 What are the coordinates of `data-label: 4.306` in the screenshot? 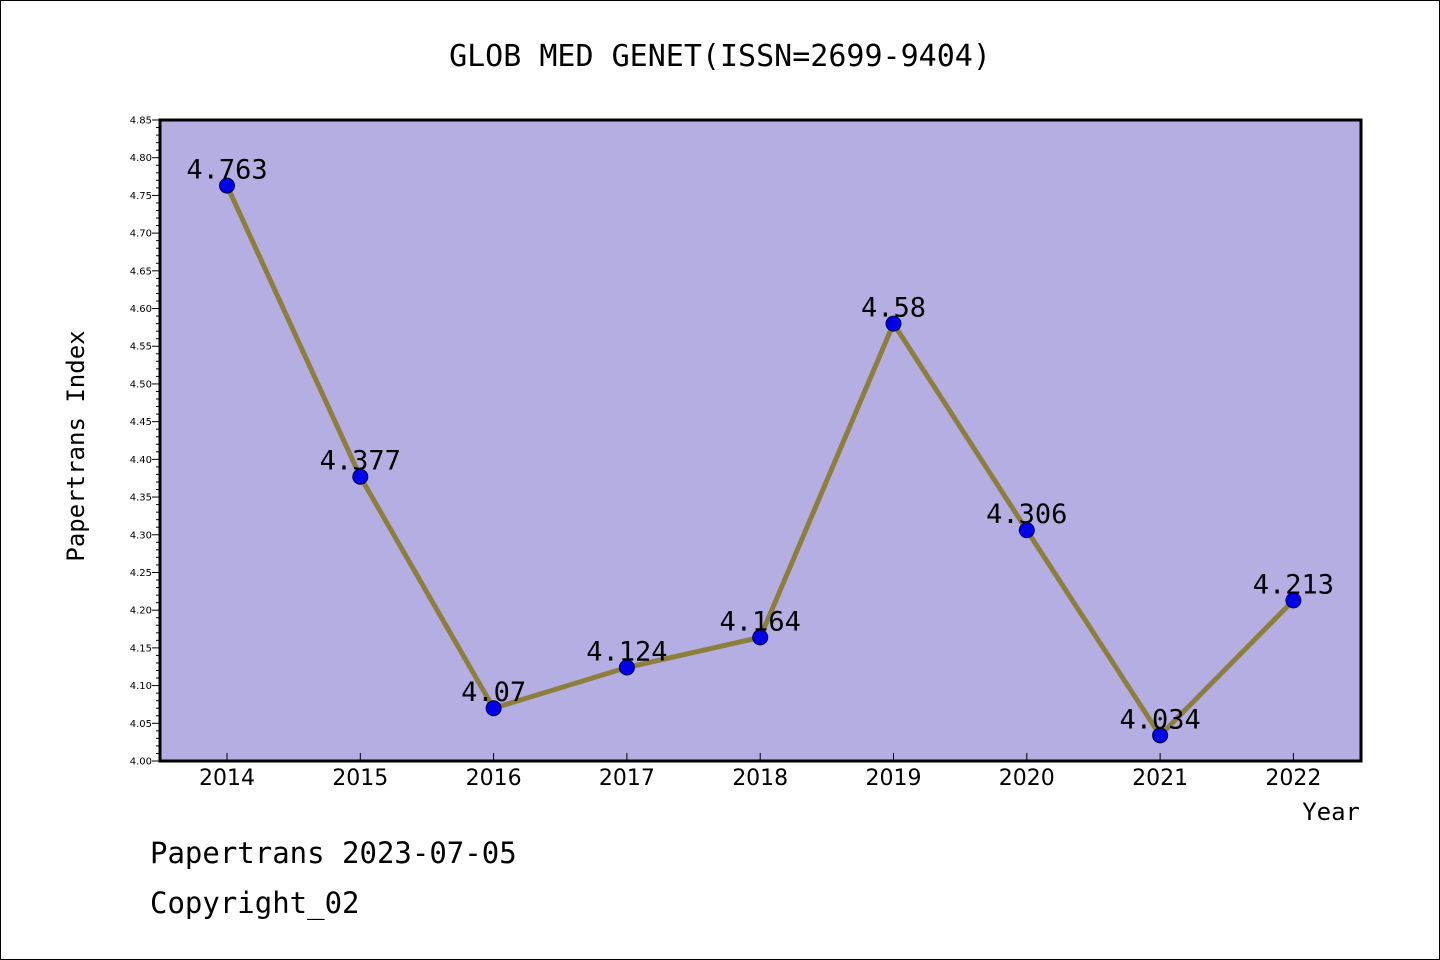 It's located at (1026, 514).